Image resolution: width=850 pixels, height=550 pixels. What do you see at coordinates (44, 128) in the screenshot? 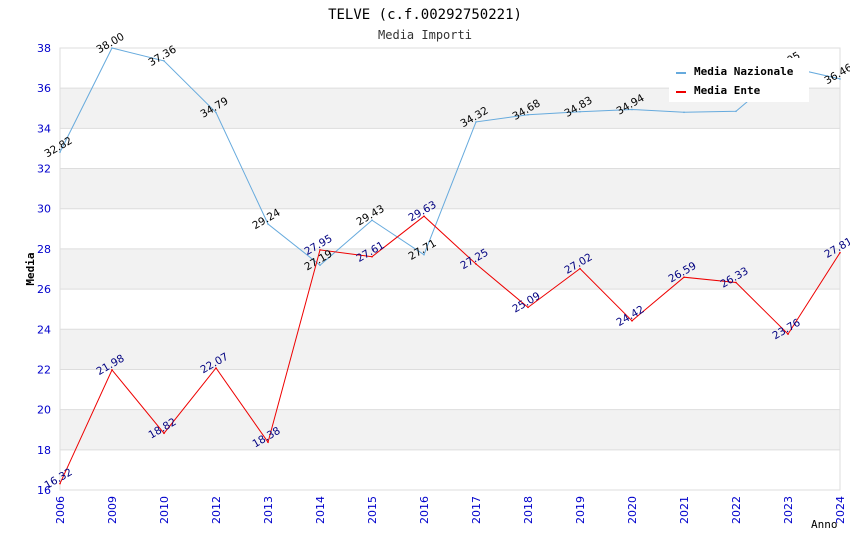
I see `y-tick-label: 34` at bounding box center [44, 128].